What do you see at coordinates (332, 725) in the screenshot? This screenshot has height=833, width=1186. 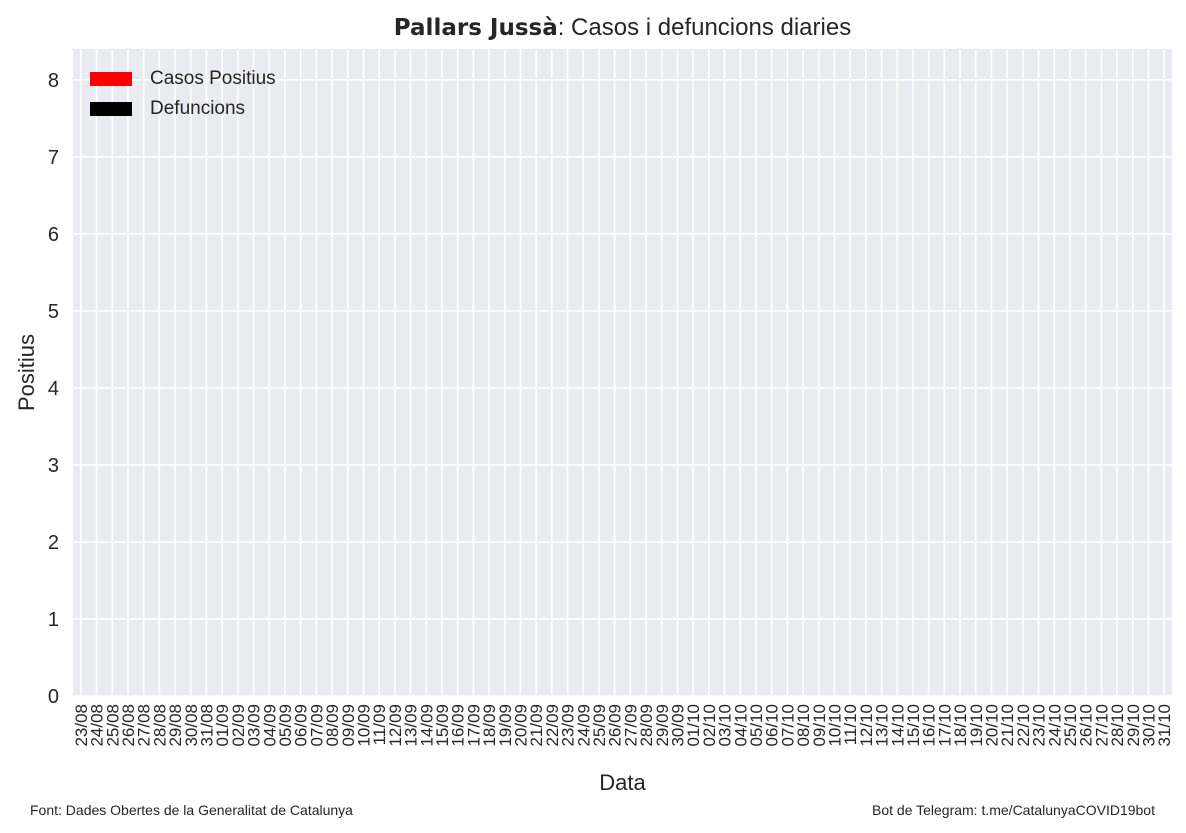 I see `x-tick-label: 08/09` at bounding box center [332, 725].